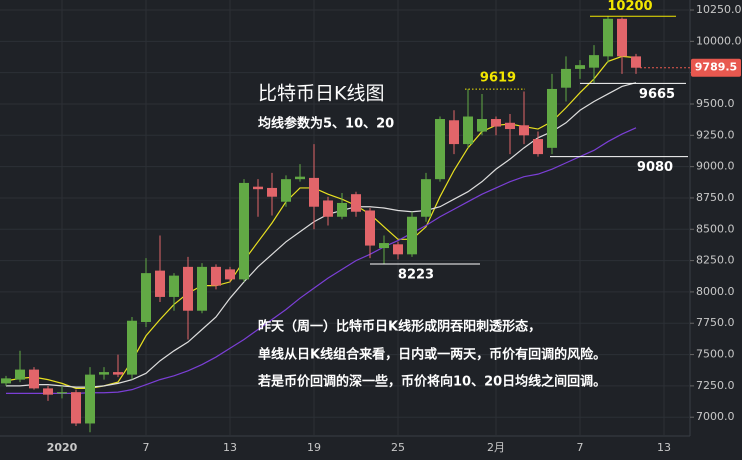  Describe the element at coordinates (432, 355) in the screenshot. I see `note: 单线从日K线组合来看，日内或一两天，币价有回调的风险。` at that location.